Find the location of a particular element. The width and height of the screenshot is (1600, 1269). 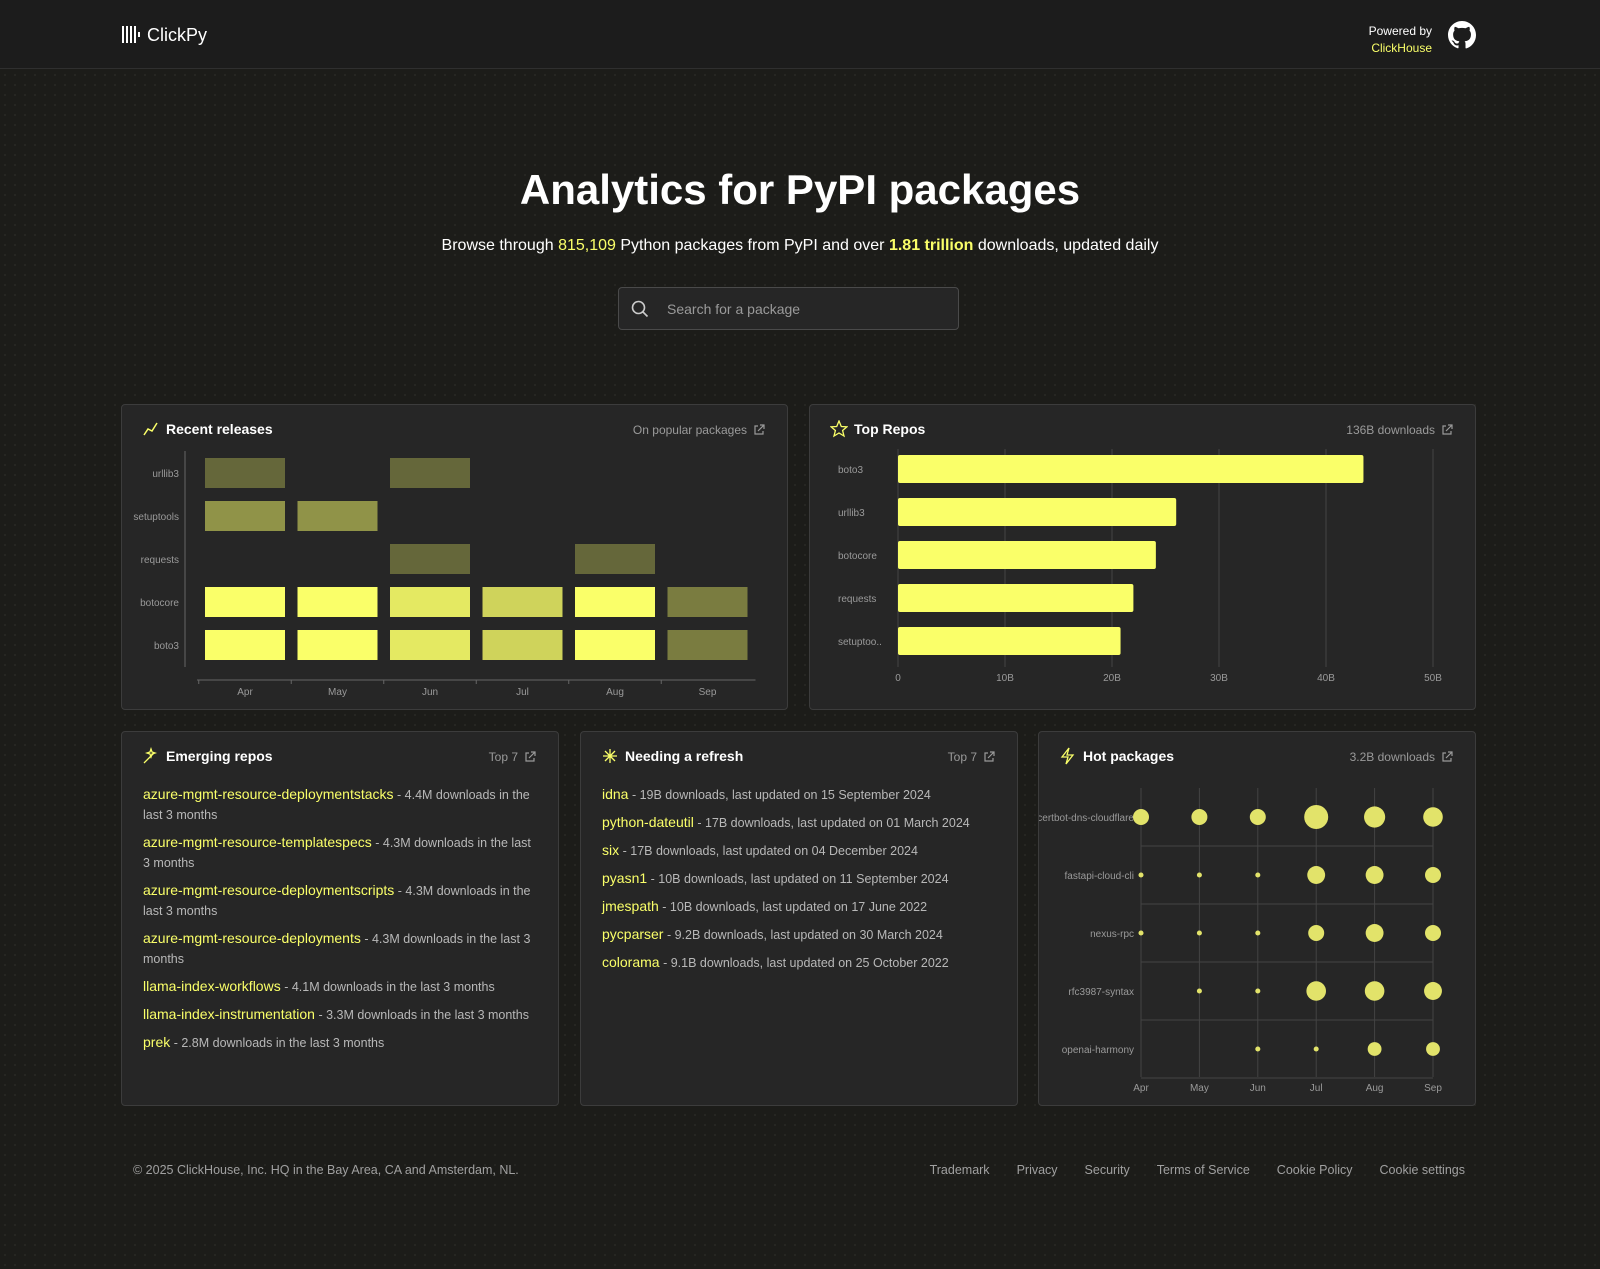

panel-title: Emerging repos is located at coordinates (219, 756).